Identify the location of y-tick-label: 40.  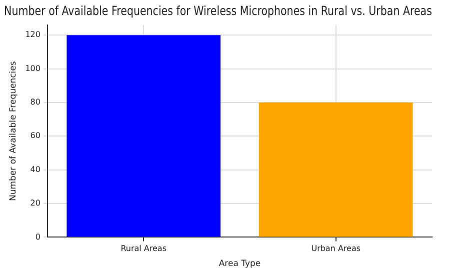
(35, 169).